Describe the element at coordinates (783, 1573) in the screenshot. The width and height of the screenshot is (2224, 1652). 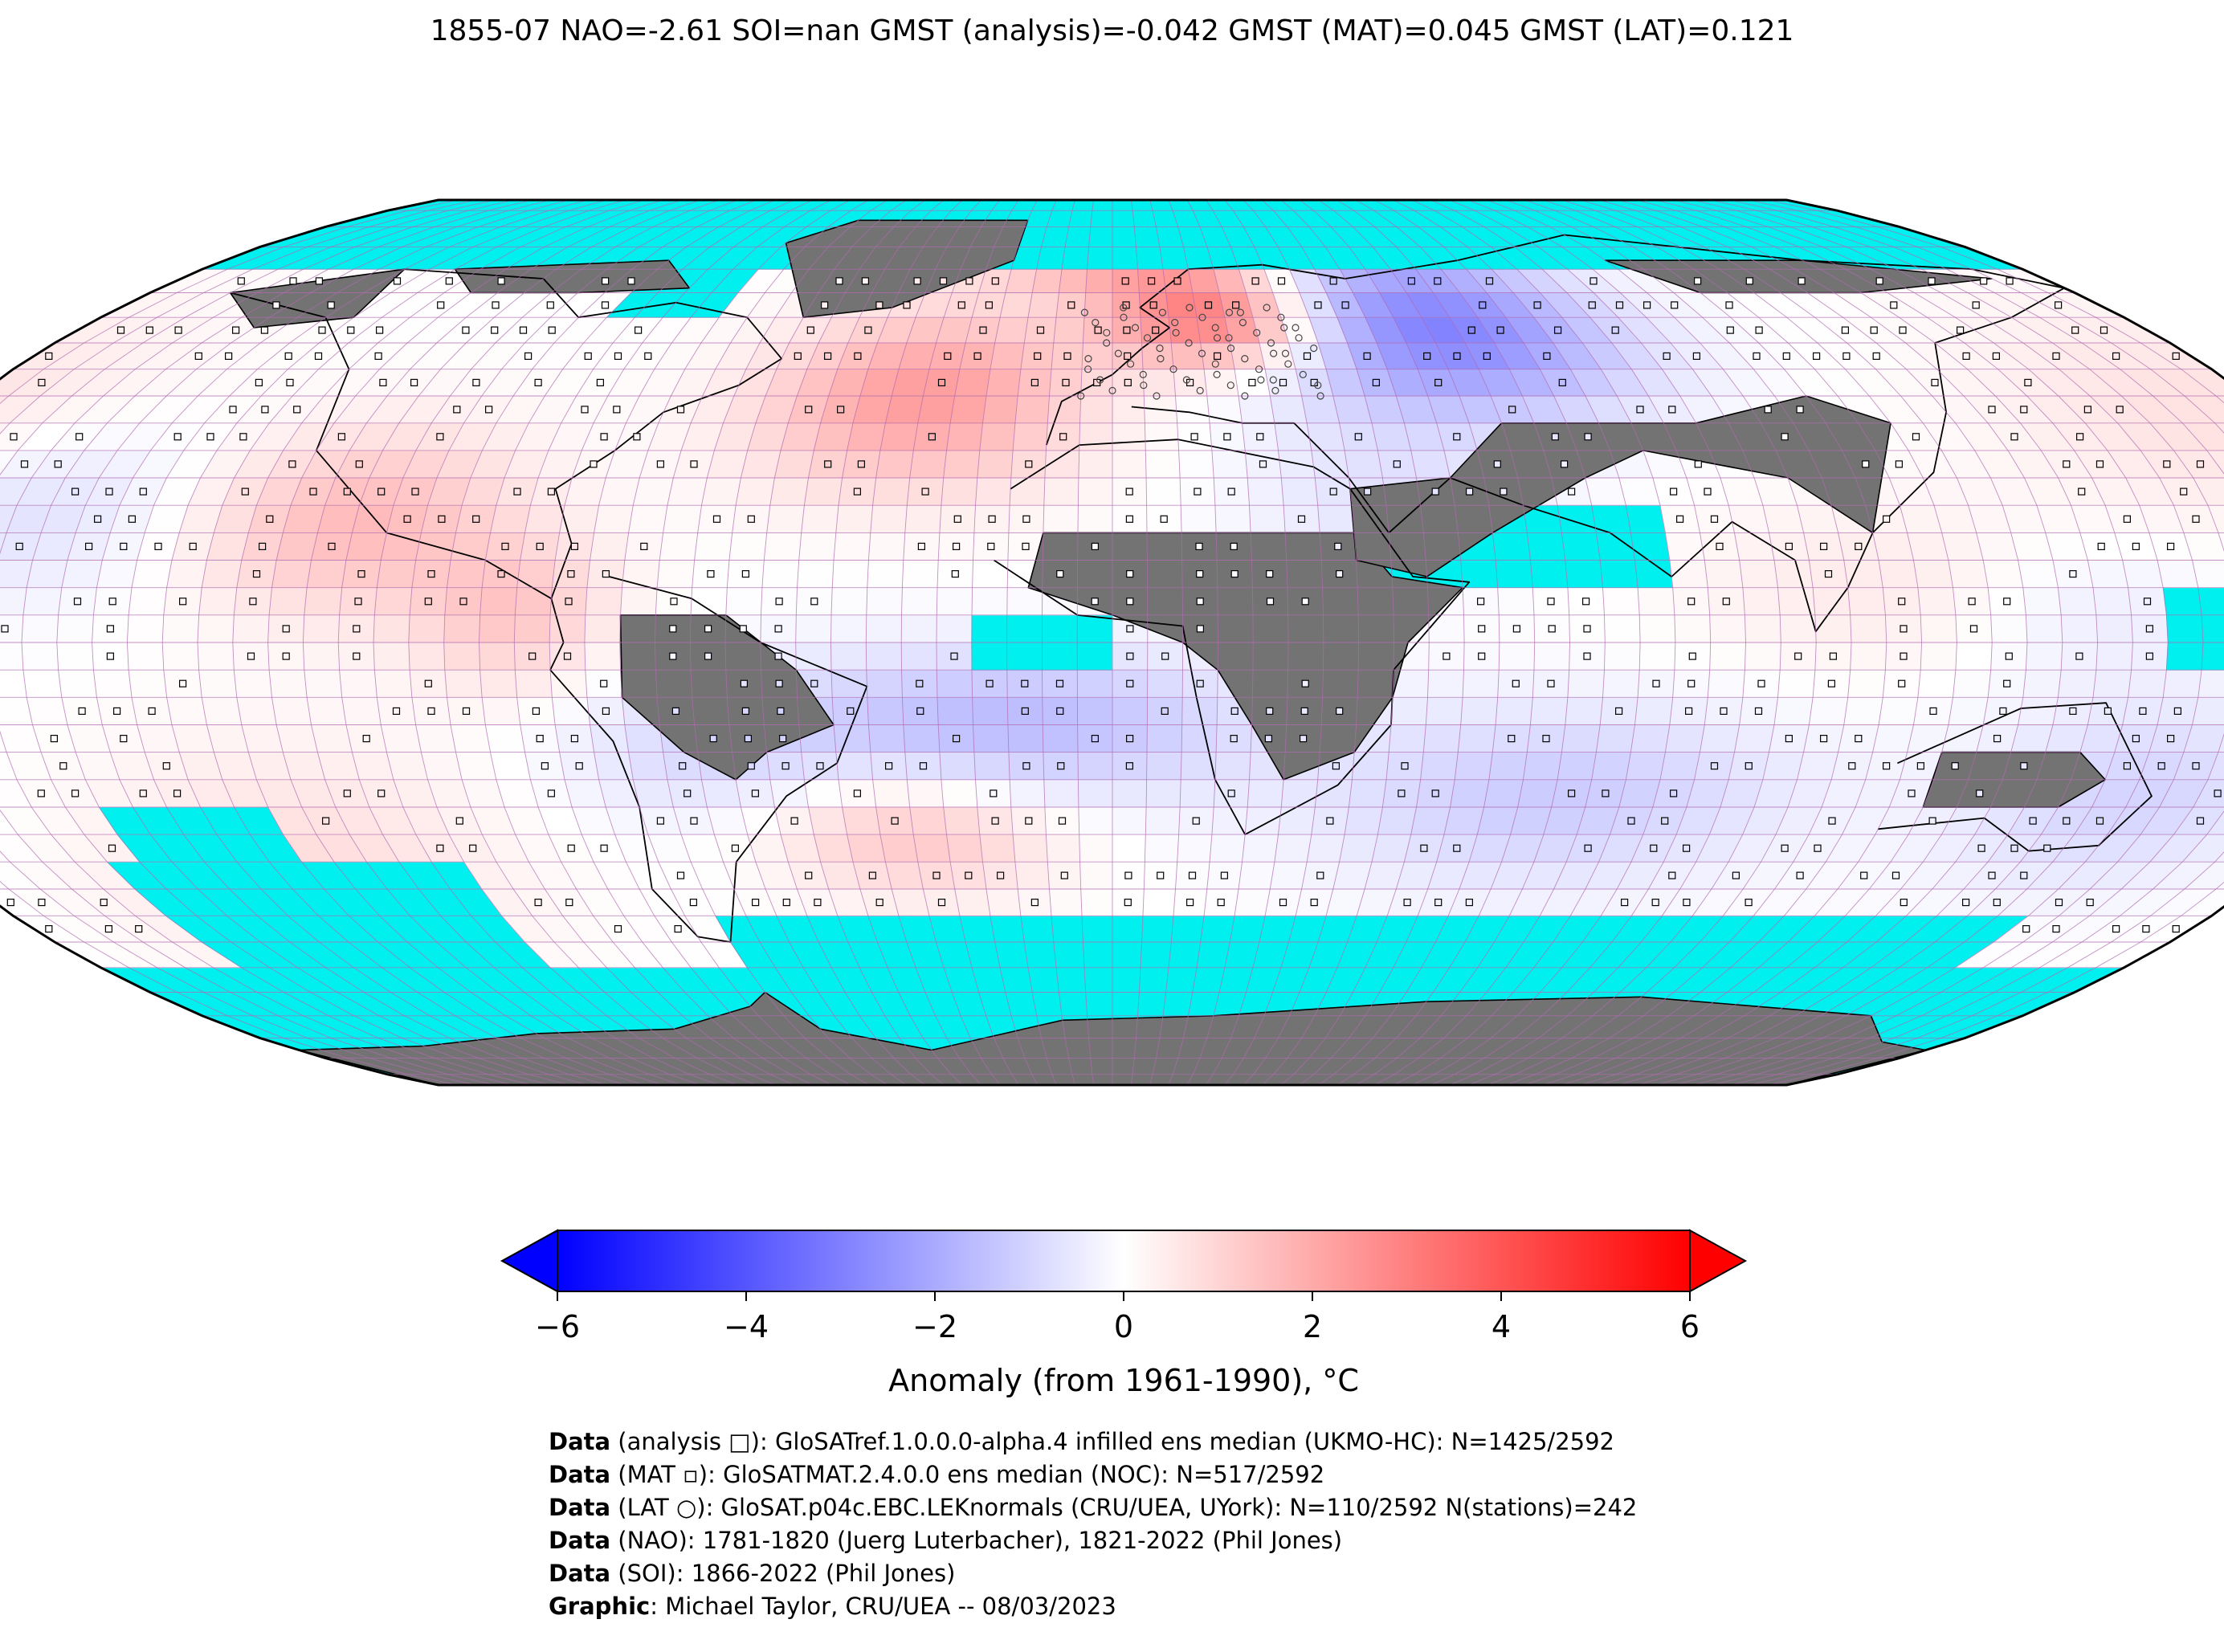
I see `credit-text: (SOI): 1866-2022 (Phil Jones)` at that location.